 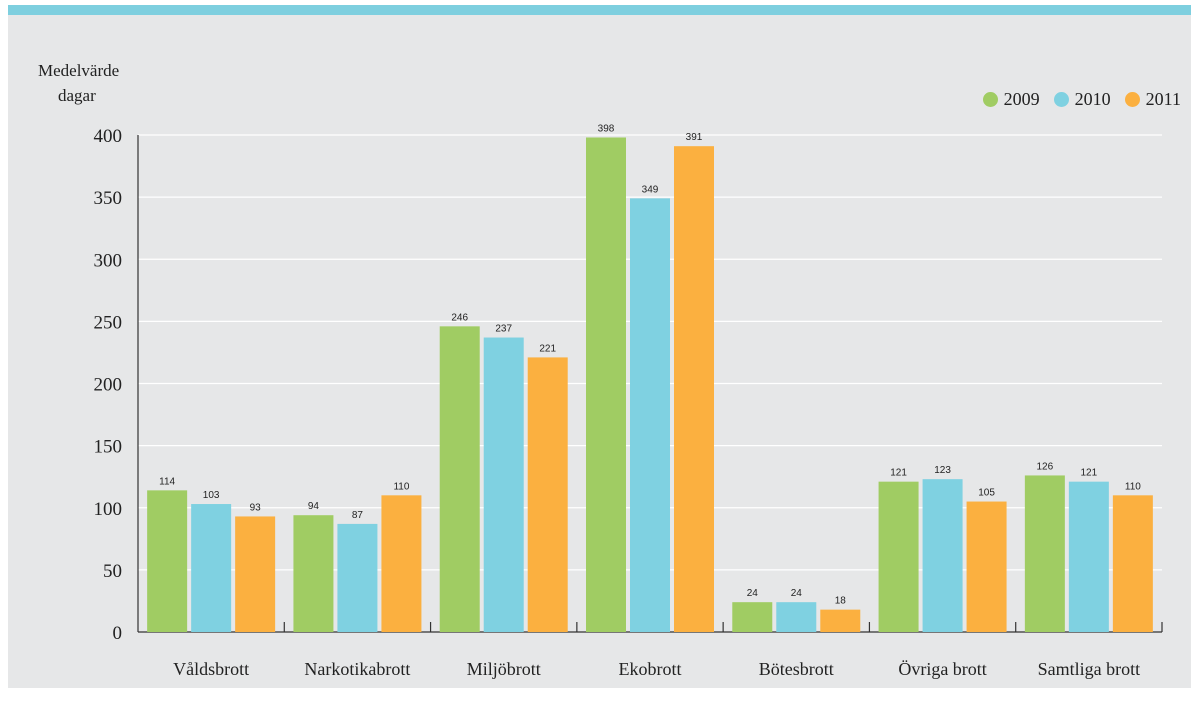 What do you see at coordinates (1092, 99) in the screenshot?
I see `legend-label-2010: 2010` at bounding box center [1092, 99].